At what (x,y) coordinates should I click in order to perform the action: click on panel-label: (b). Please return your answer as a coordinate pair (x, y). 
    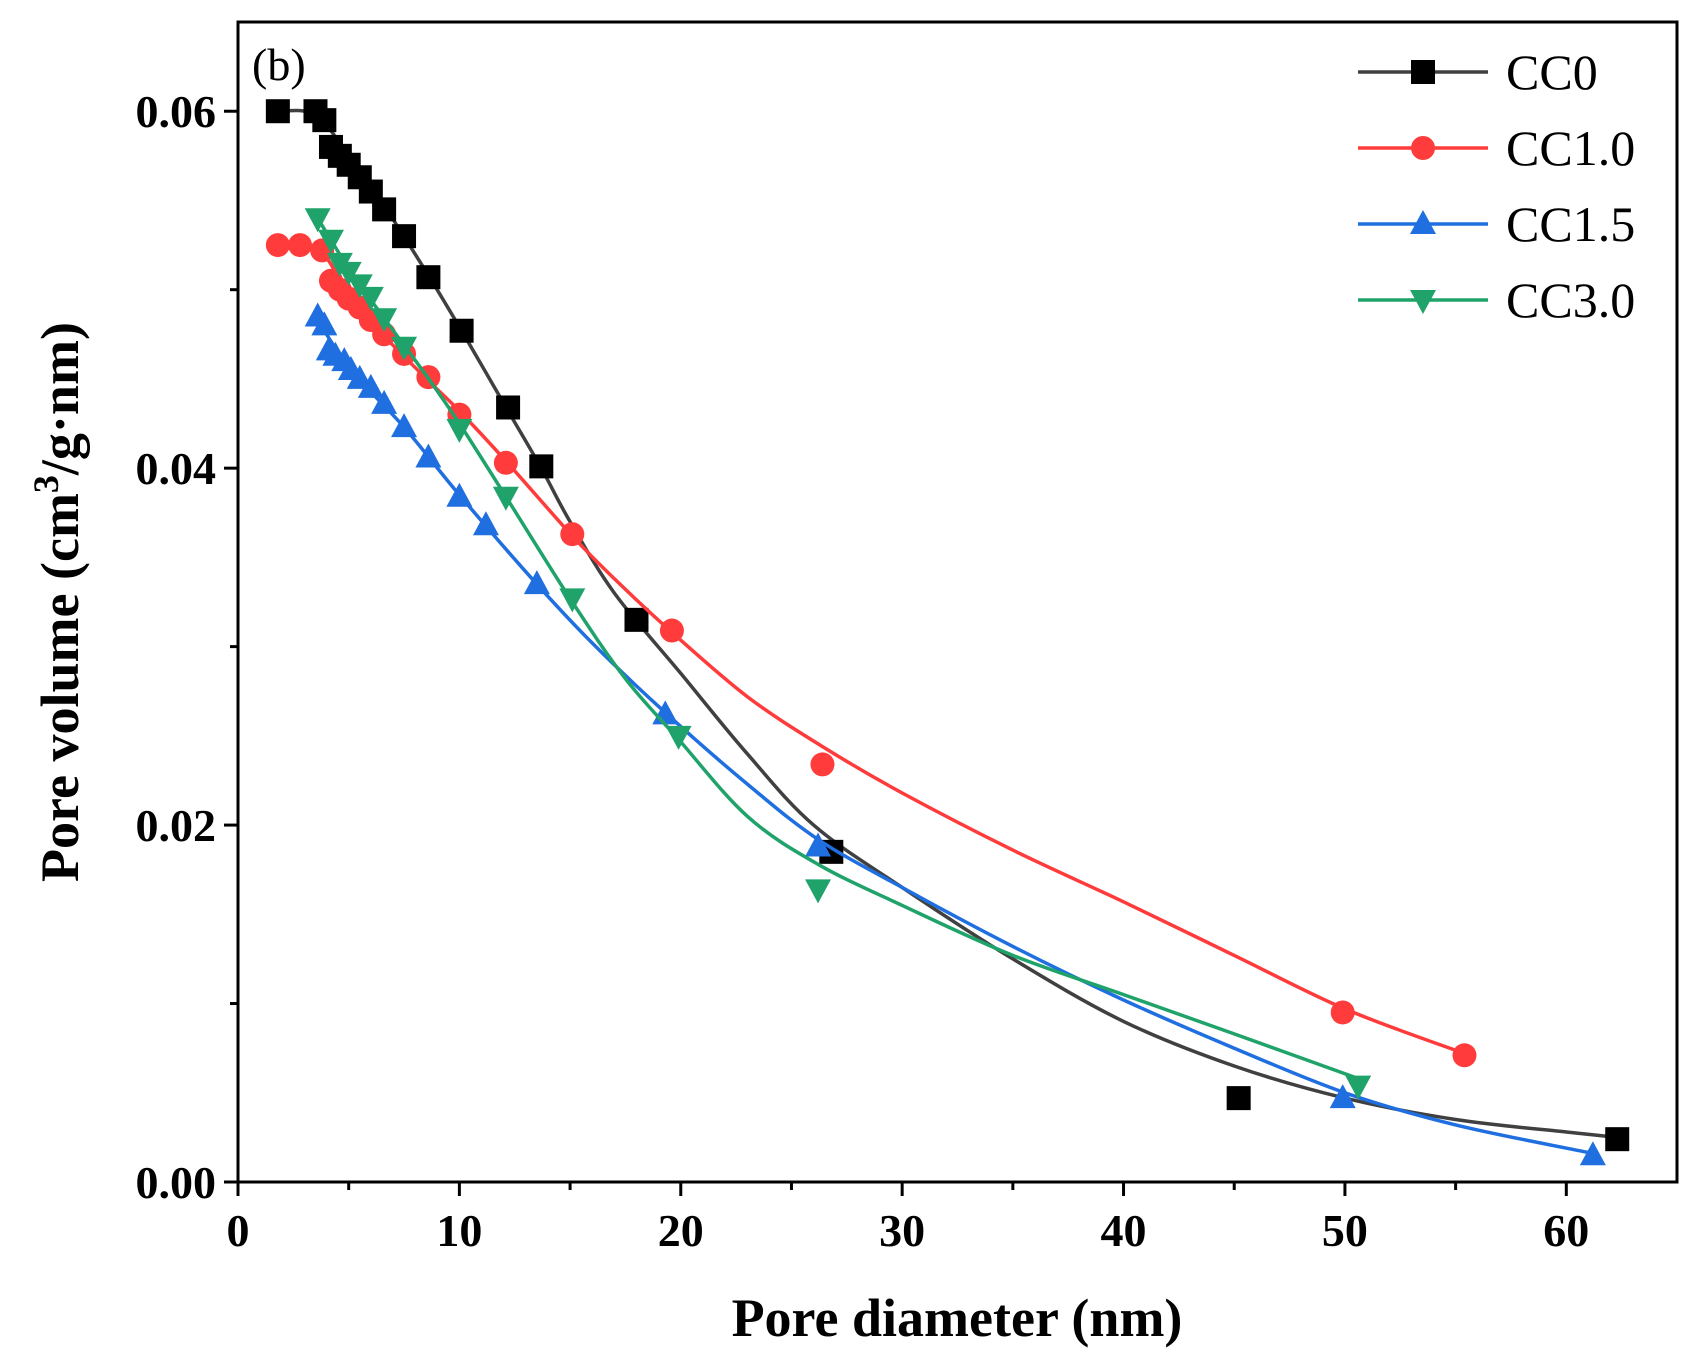
    Looking at the image, I should click on (279, 64).